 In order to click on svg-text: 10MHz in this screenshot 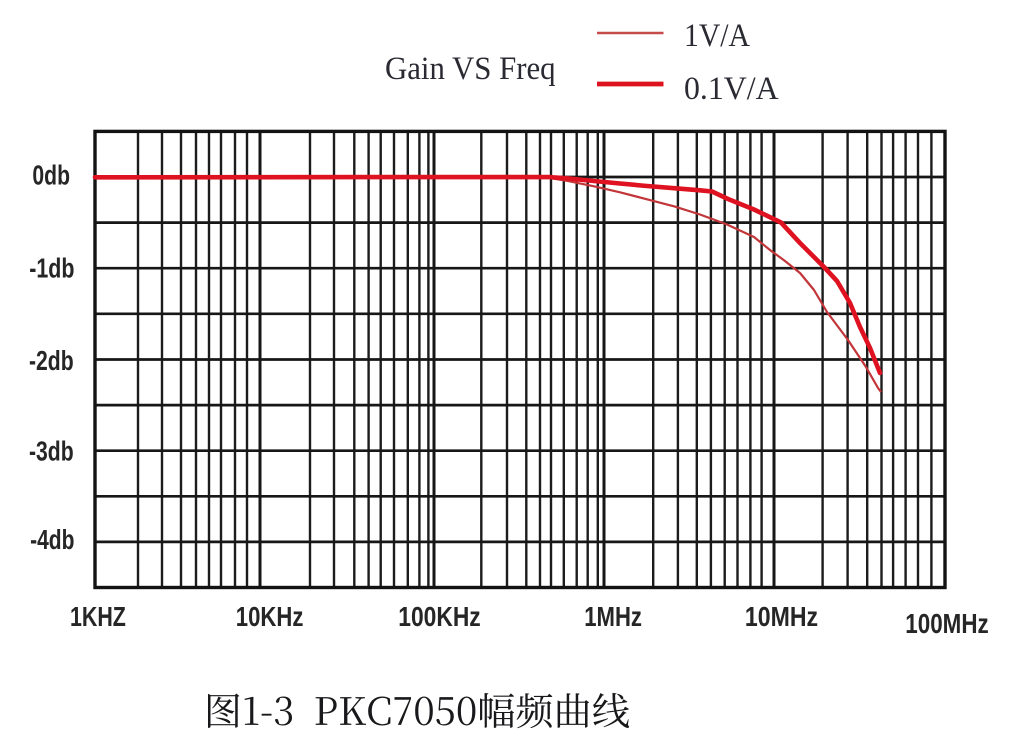, I will do `click(781, 617)`.